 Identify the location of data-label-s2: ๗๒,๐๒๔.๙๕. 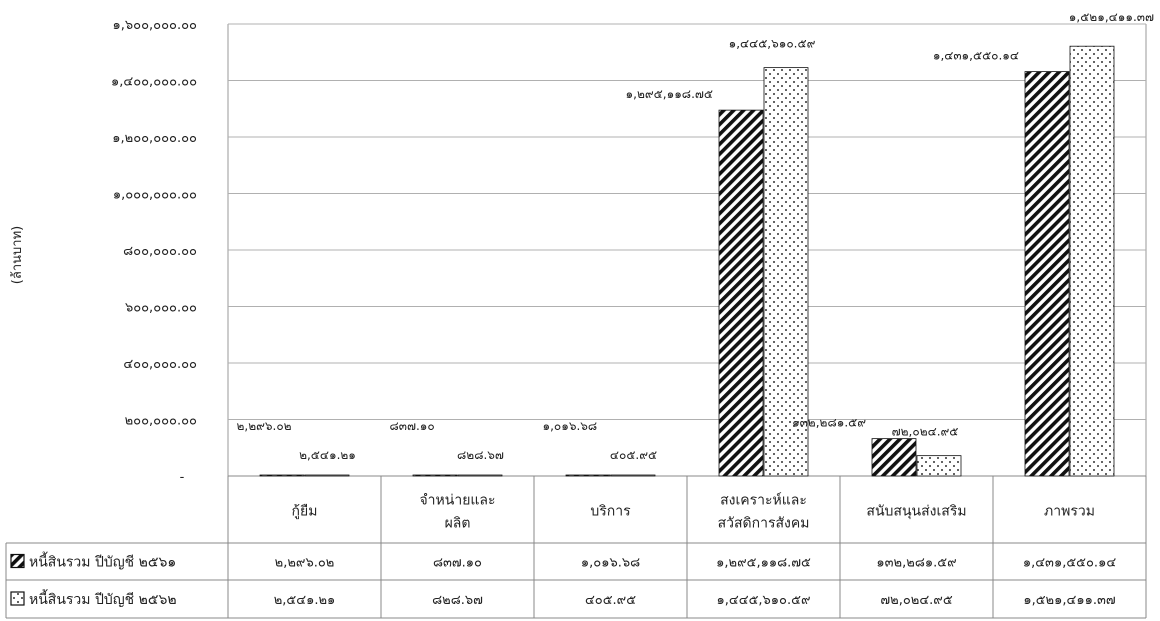
(925, 432).